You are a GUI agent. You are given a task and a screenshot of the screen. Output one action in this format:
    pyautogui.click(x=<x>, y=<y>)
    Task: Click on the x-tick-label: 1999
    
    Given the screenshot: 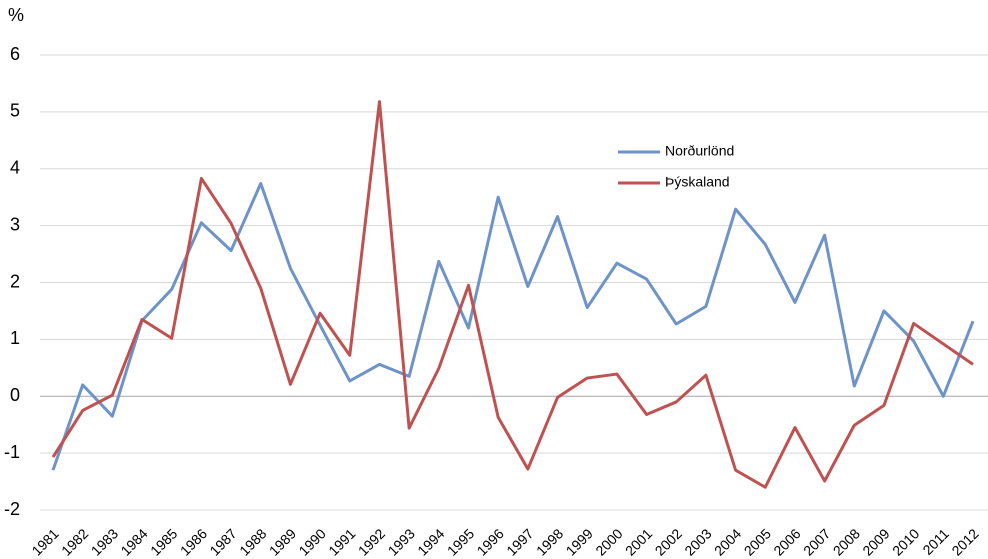 What is the action you would take?
    pyautogui.click(x=579, y=541)
    